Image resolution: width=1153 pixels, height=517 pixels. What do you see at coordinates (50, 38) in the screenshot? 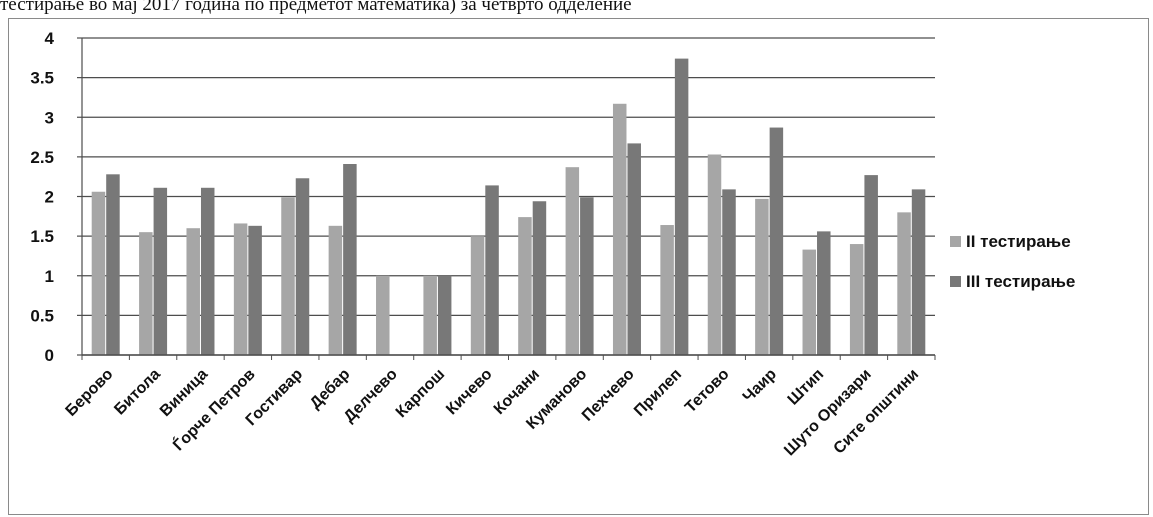
I see `y-tick-label: 4` at bounding box center [50, 38].